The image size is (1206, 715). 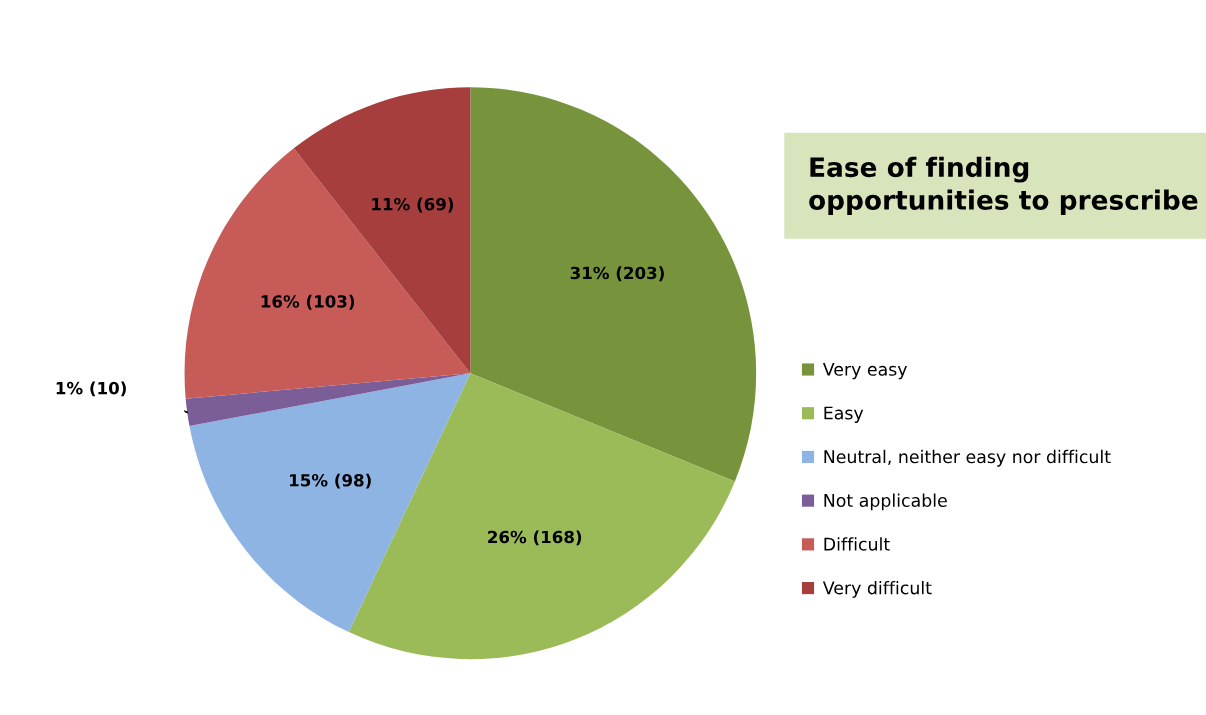 I want to click on legend-label: Not applicable, so click(x=885, y=502).